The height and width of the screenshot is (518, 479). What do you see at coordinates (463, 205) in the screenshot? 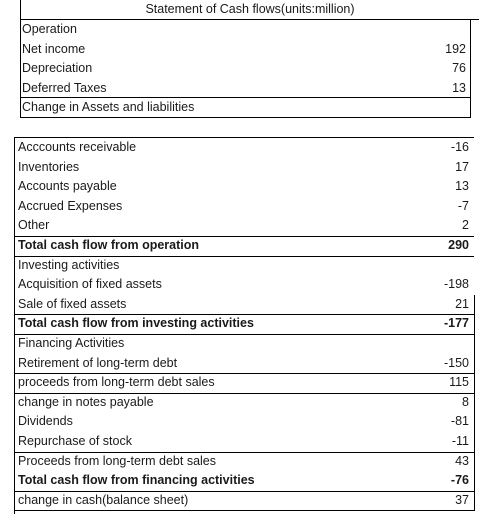
I see `row-value: -7` at bounding box center [463, 205].